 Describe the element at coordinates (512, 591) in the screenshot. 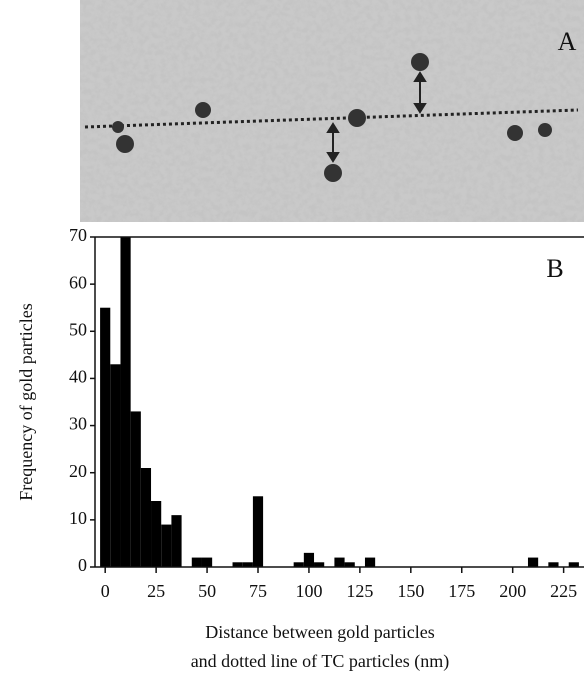

I see `x-tick-label: 200` at that location.